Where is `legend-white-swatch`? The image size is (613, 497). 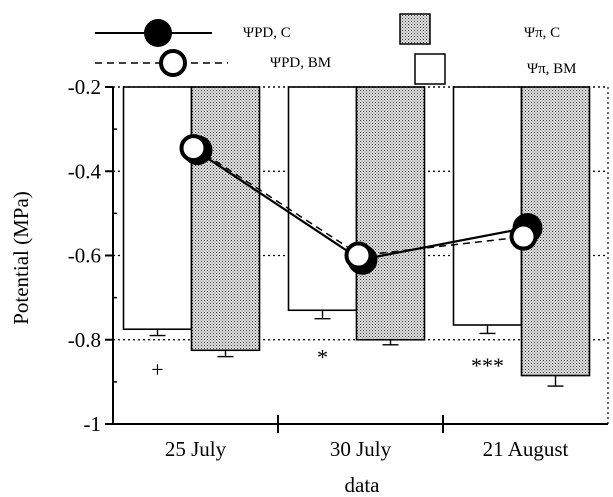
legend-white-swatch is located at coordinates (430, 69).